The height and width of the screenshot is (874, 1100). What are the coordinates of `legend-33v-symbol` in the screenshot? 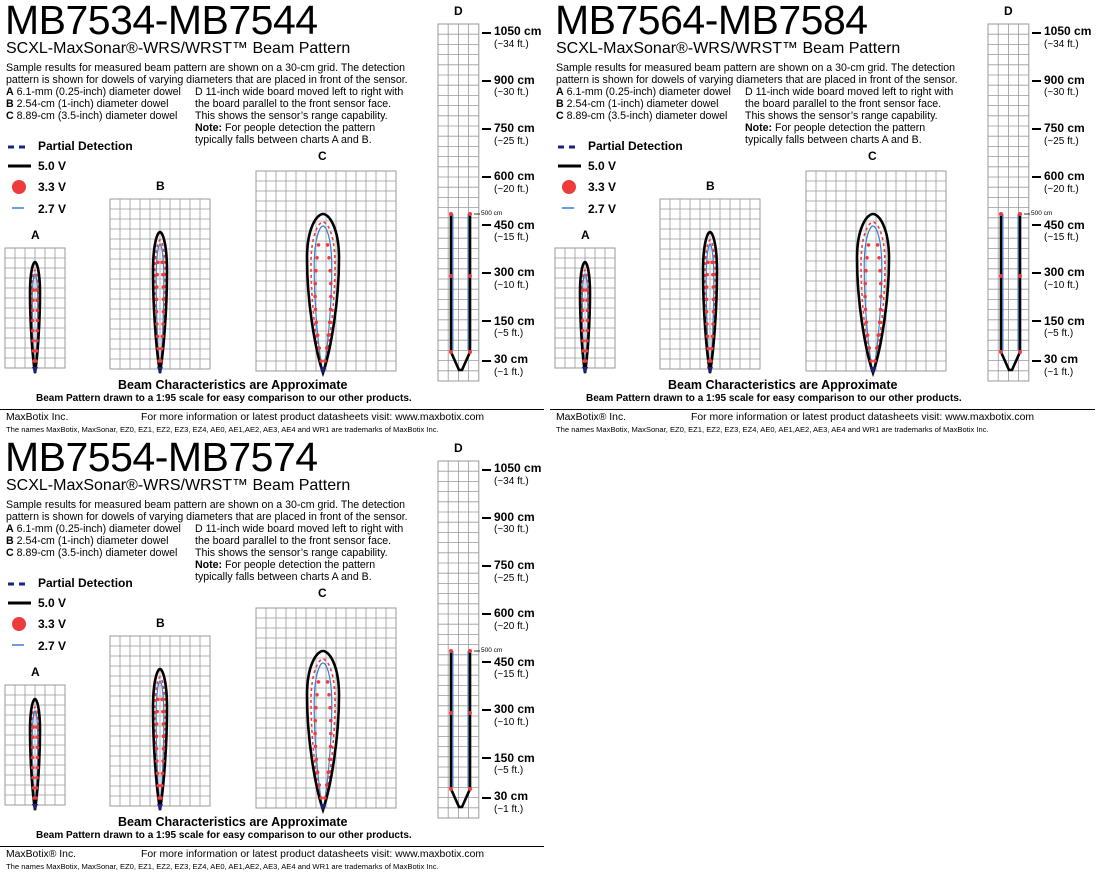 It's located at (569, 187).